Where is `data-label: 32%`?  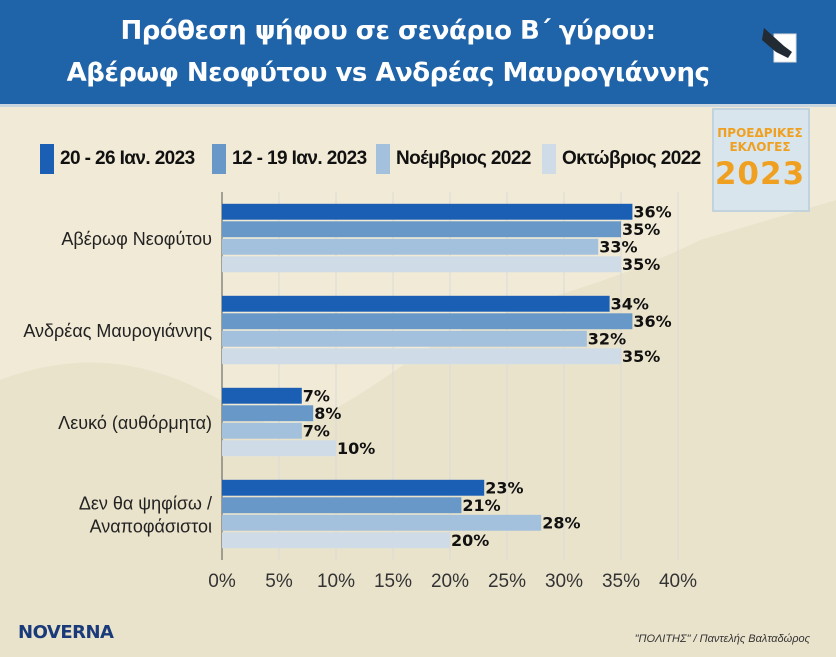 data-label: 32% is located at coordinates (607, 339).